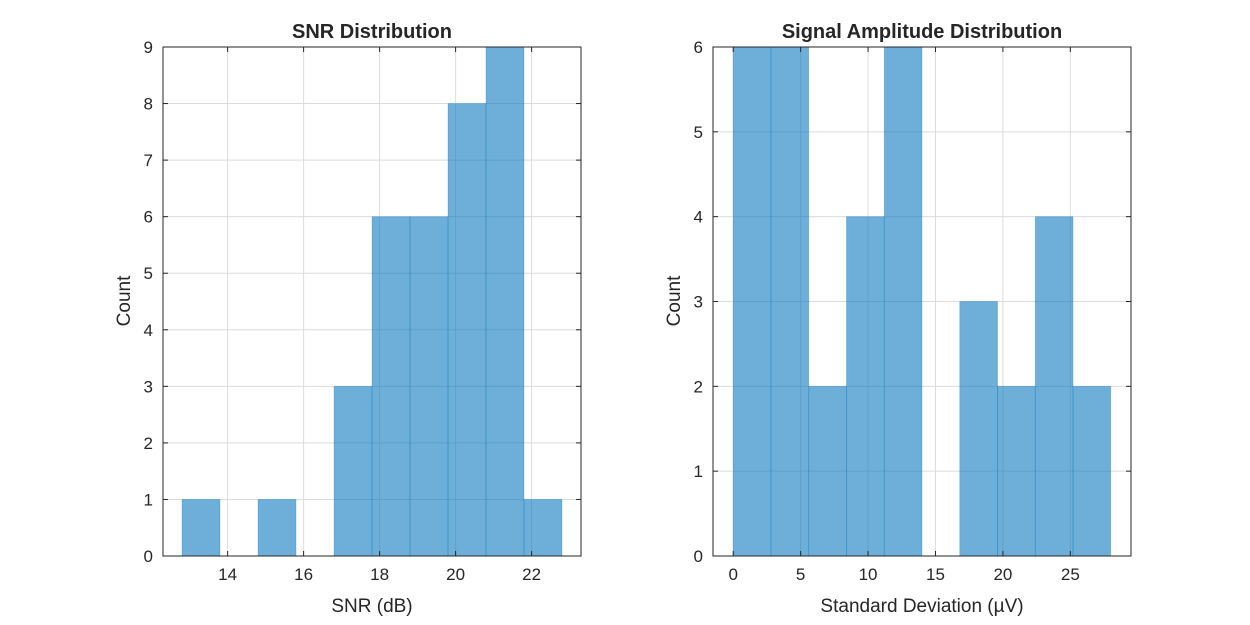  I want to click on y-tick-label: 9, so click(148, 47).